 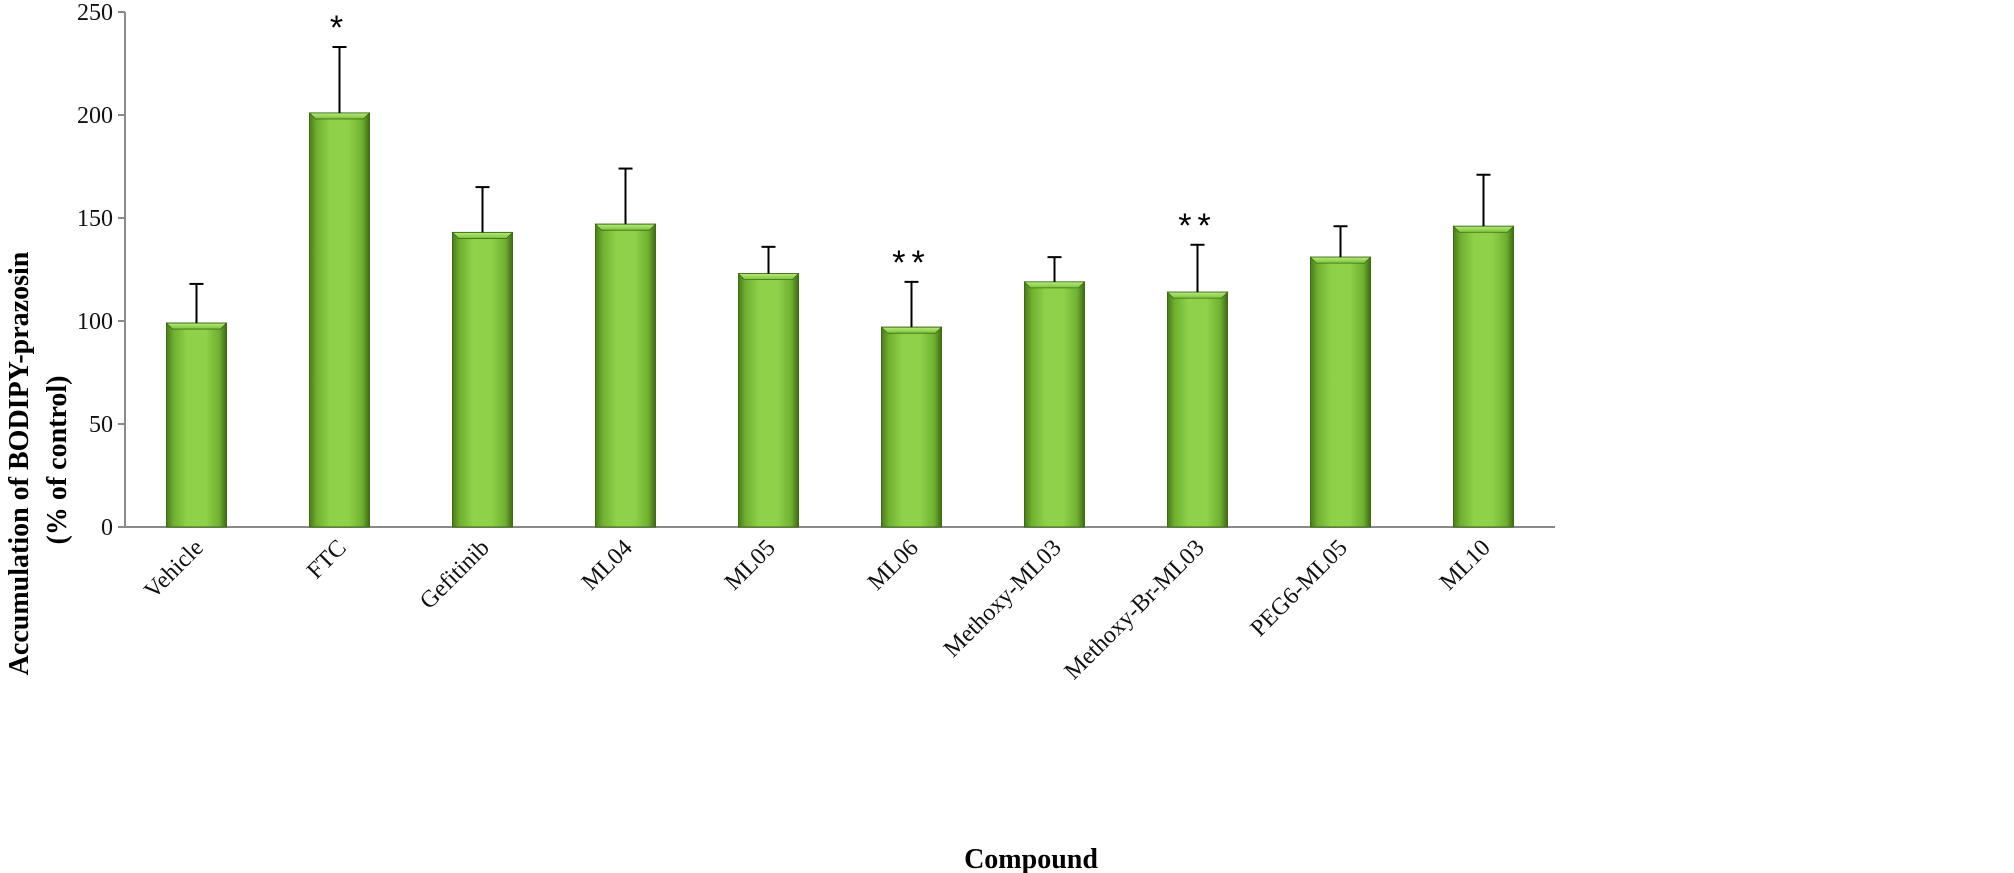 I want to click on x-tick-label: ML06, so click(x=893, y=565).